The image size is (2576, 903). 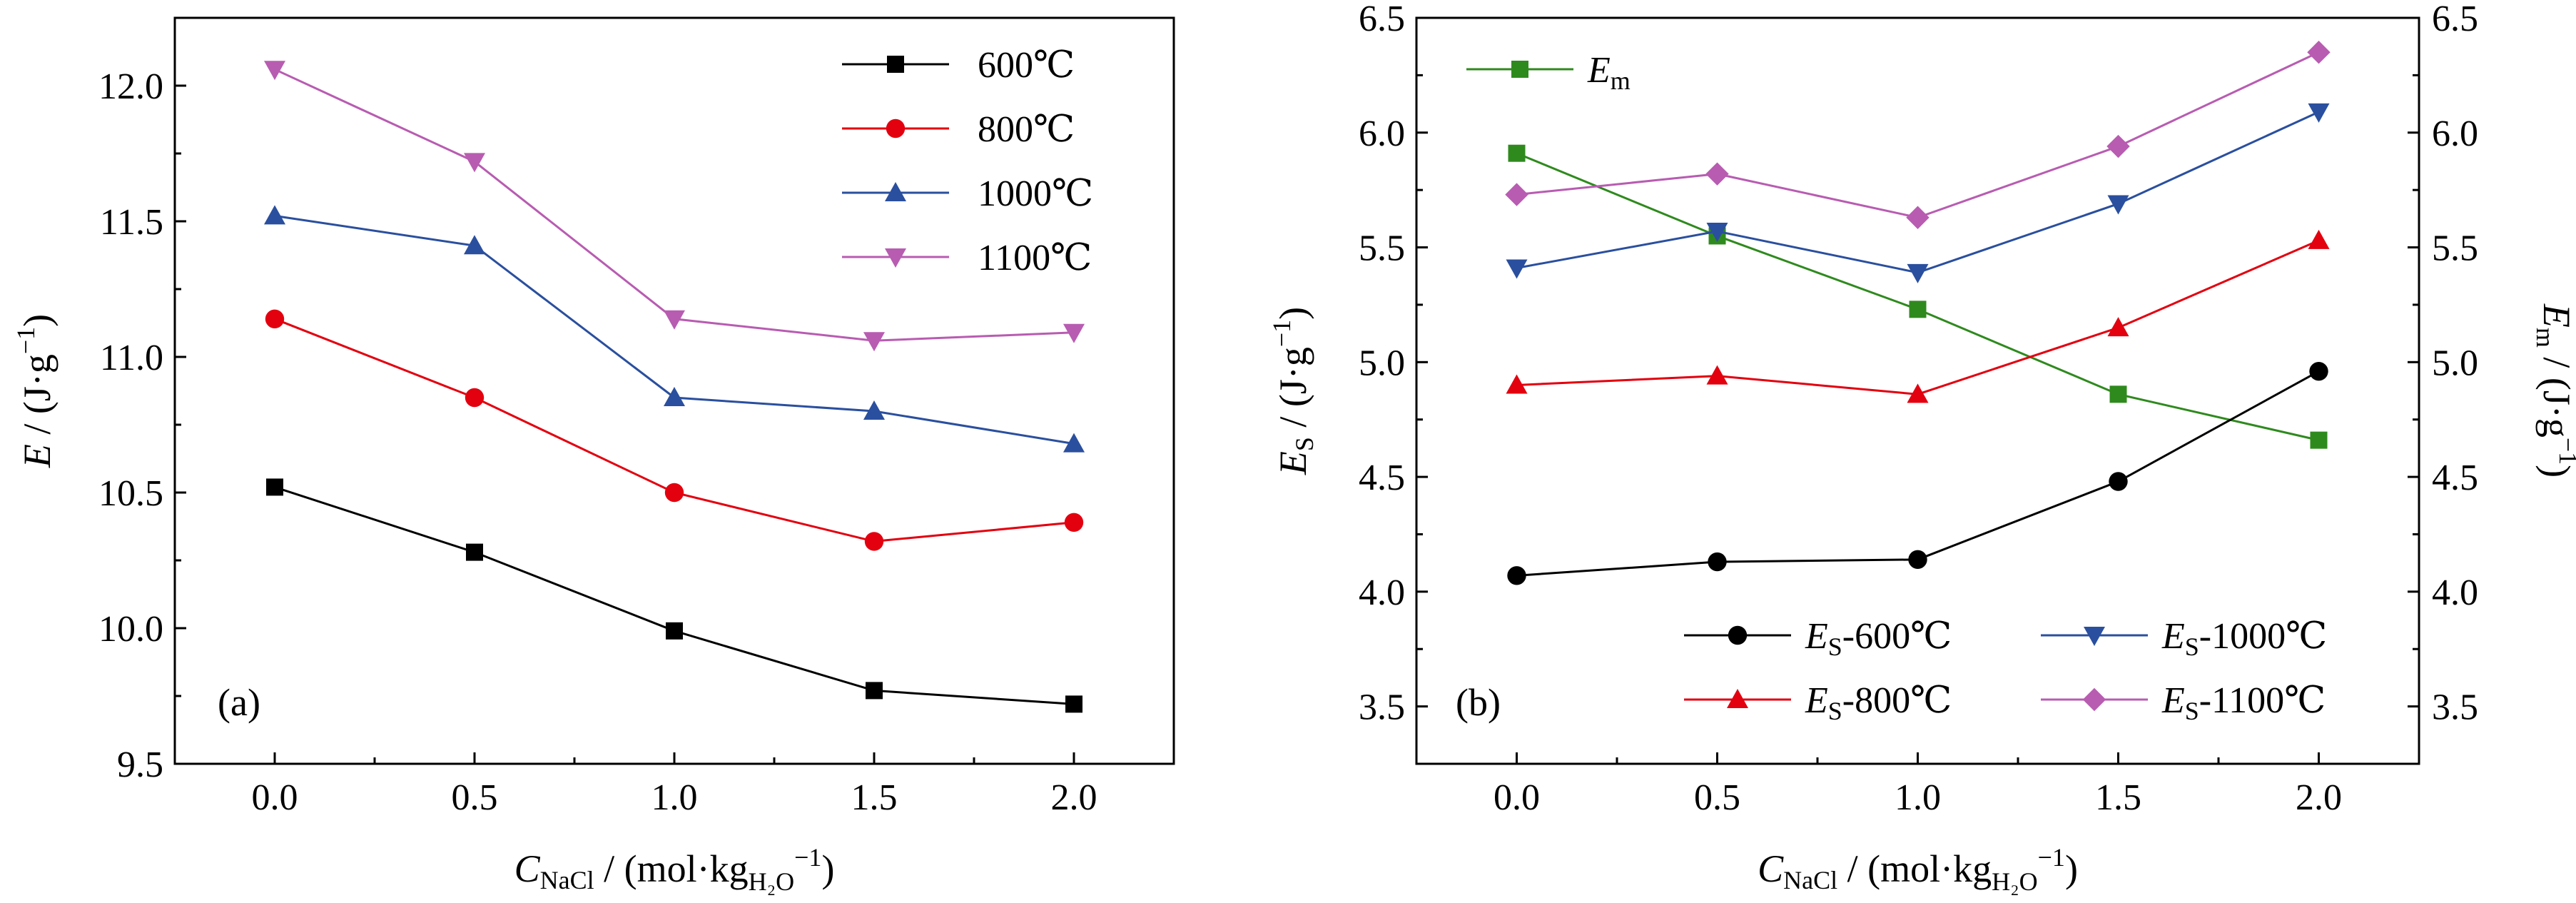 What do you see at coordinates (1304, 444) in the screenshot?
I see `axis-symbol-subscript: S` at bounding box center [1304, 444].